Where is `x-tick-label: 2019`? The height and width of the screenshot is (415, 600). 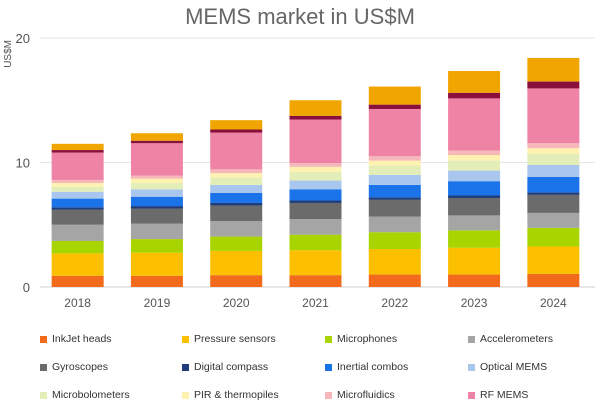 x-tick-label: 2019 is located at coordinates (157, 303).